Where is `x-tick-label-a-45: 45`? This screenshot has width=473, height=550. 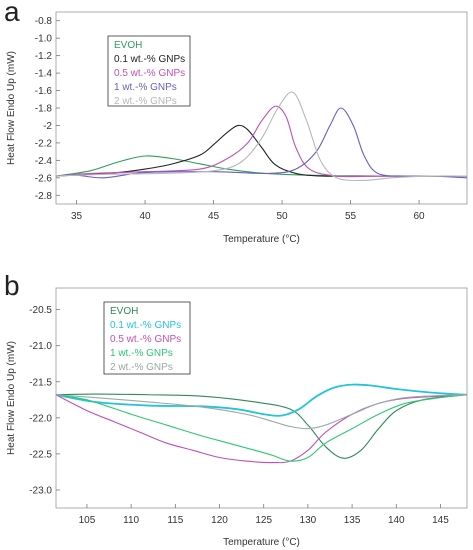 x-tick-label-a-45: 45 is located at coordinates (214, 216).